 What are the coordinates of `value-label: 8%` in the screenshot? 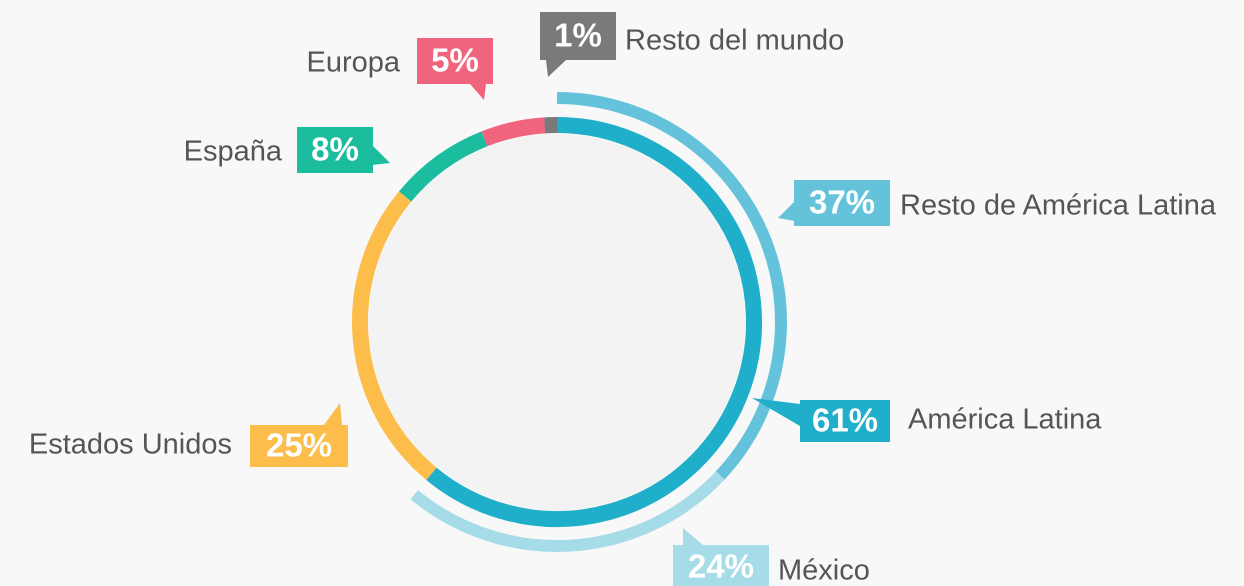 It's located at (335, 149).